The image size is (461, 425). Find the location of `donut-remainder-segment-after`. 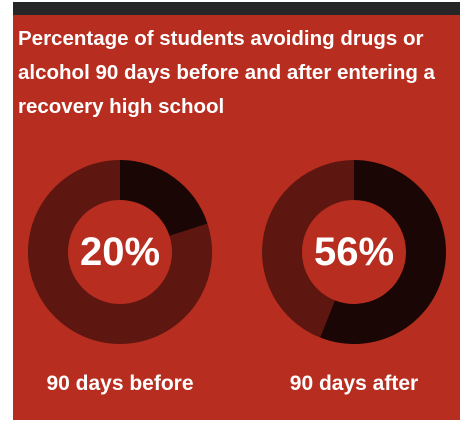

donut-remainder-segment-after is located at coordinates (308, 249).